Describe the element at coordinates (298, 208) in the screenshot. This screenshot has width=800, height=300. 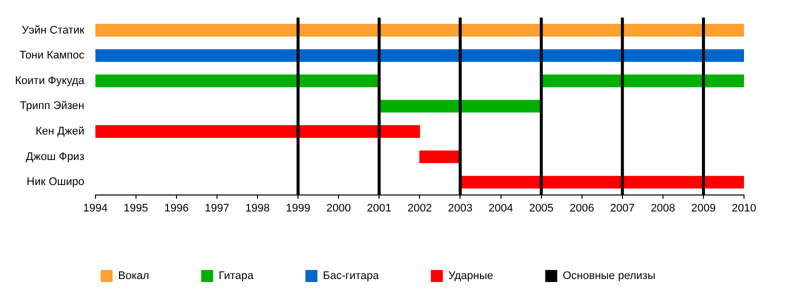
I see `x-tick-label: 1999` at that location.